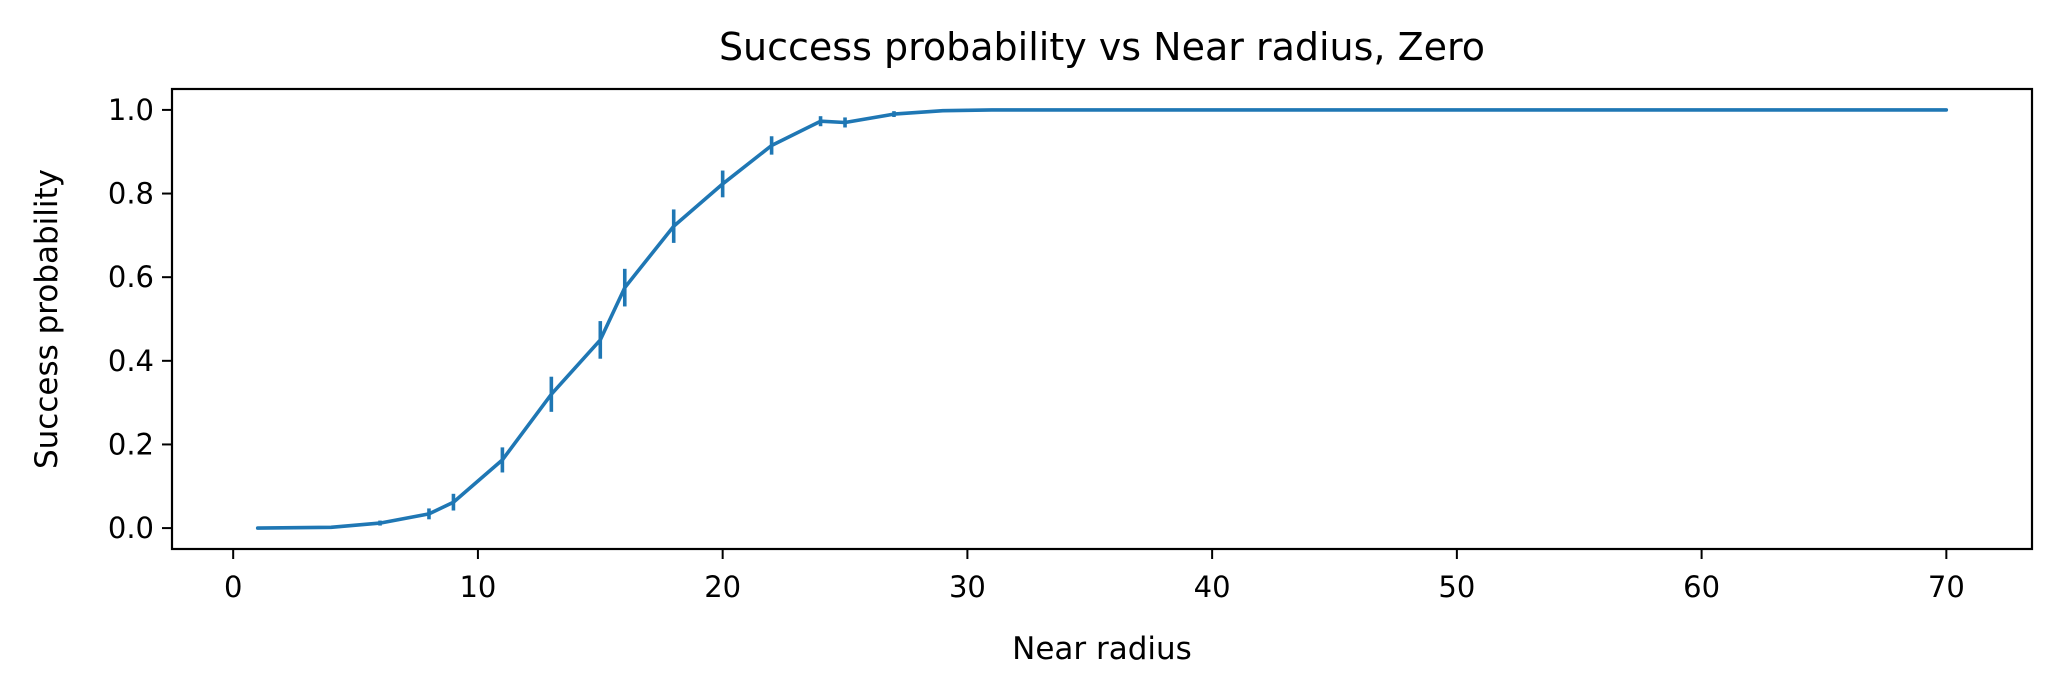  What do you see at coordinates (131, 361) in the screenshot?
I see `y-tick-label: 0.4` at bounding box center [131, 361].